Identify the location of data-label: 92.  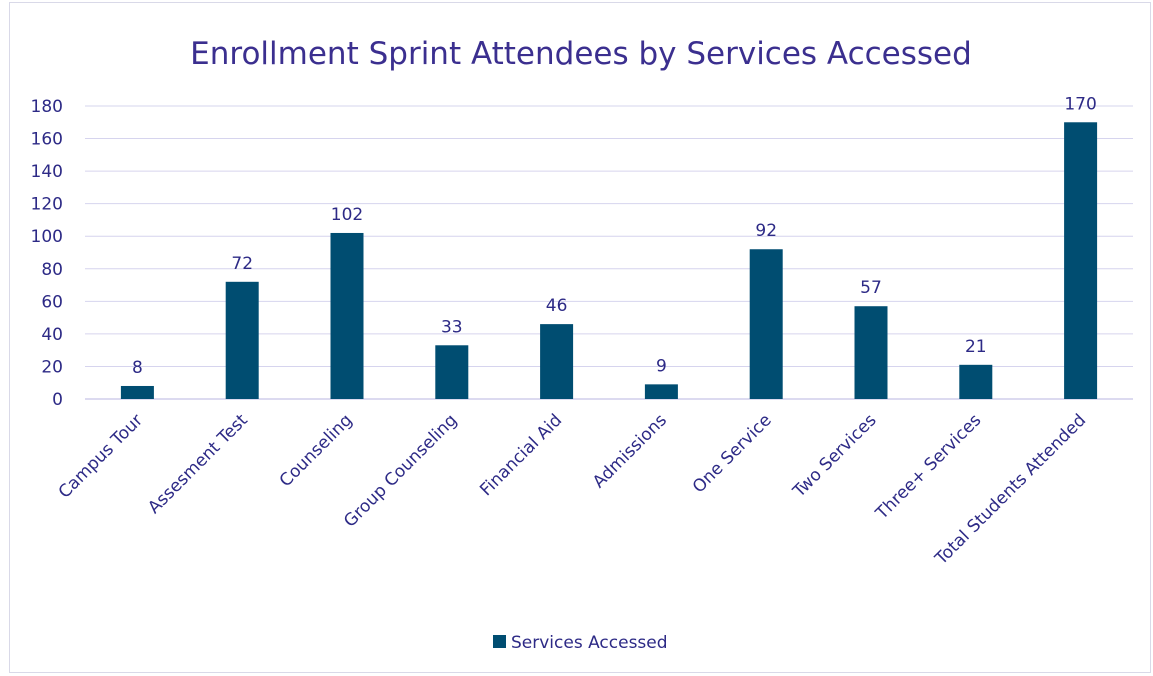
(766, 231).